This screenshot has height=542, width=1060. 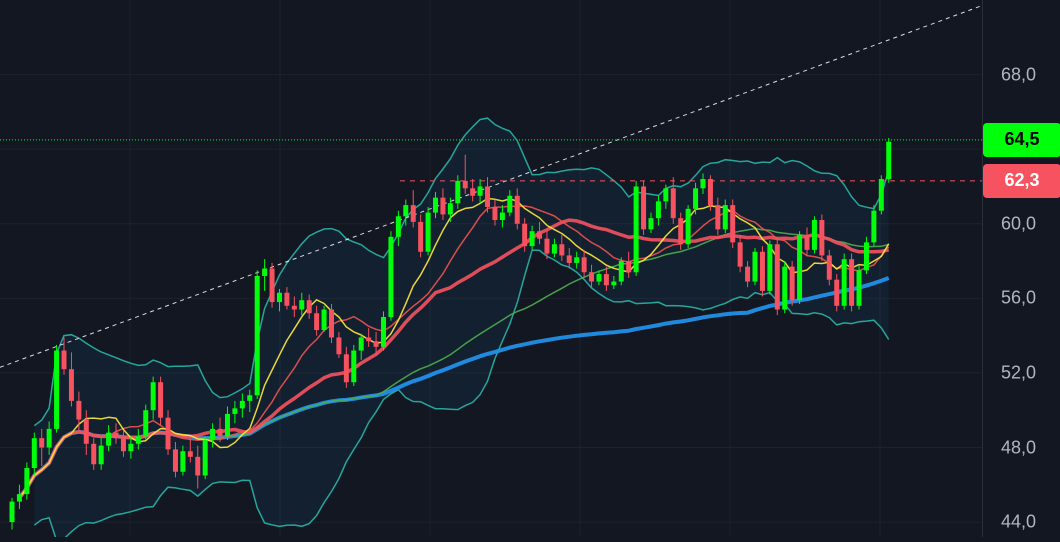 What do you see at coordinates (1019, 447) in the screenshot?
I see `price-tick-label: 48,0` at bounding box center [1019, 447].